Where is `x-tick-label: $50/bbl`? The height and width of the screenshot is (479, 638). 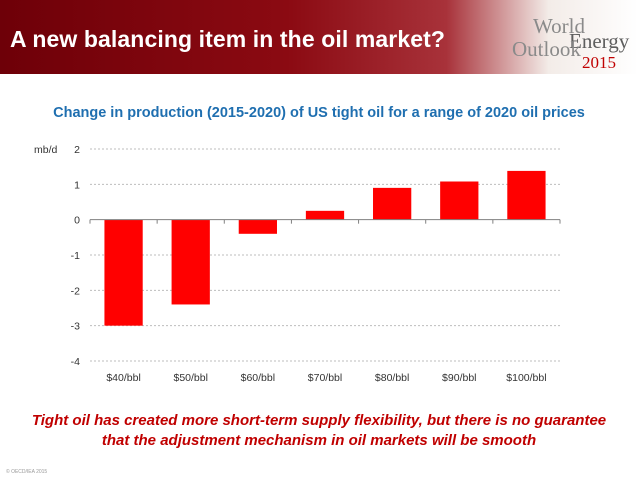
x-tick-label: $50/bbl is located at coordinates (190, 378).